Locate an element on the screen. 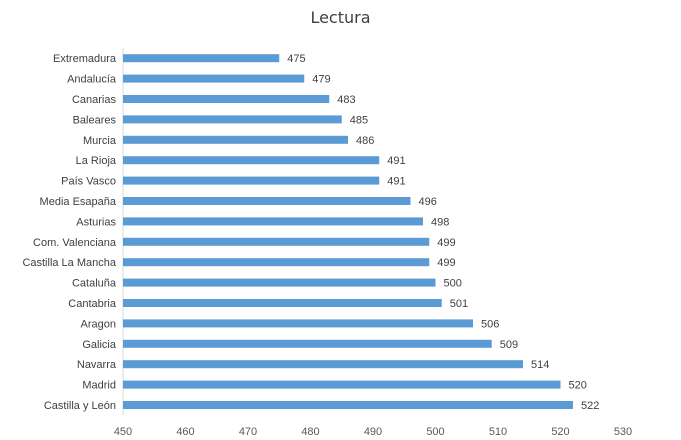  category-label: Baleares is located at coordinates (95, 120).